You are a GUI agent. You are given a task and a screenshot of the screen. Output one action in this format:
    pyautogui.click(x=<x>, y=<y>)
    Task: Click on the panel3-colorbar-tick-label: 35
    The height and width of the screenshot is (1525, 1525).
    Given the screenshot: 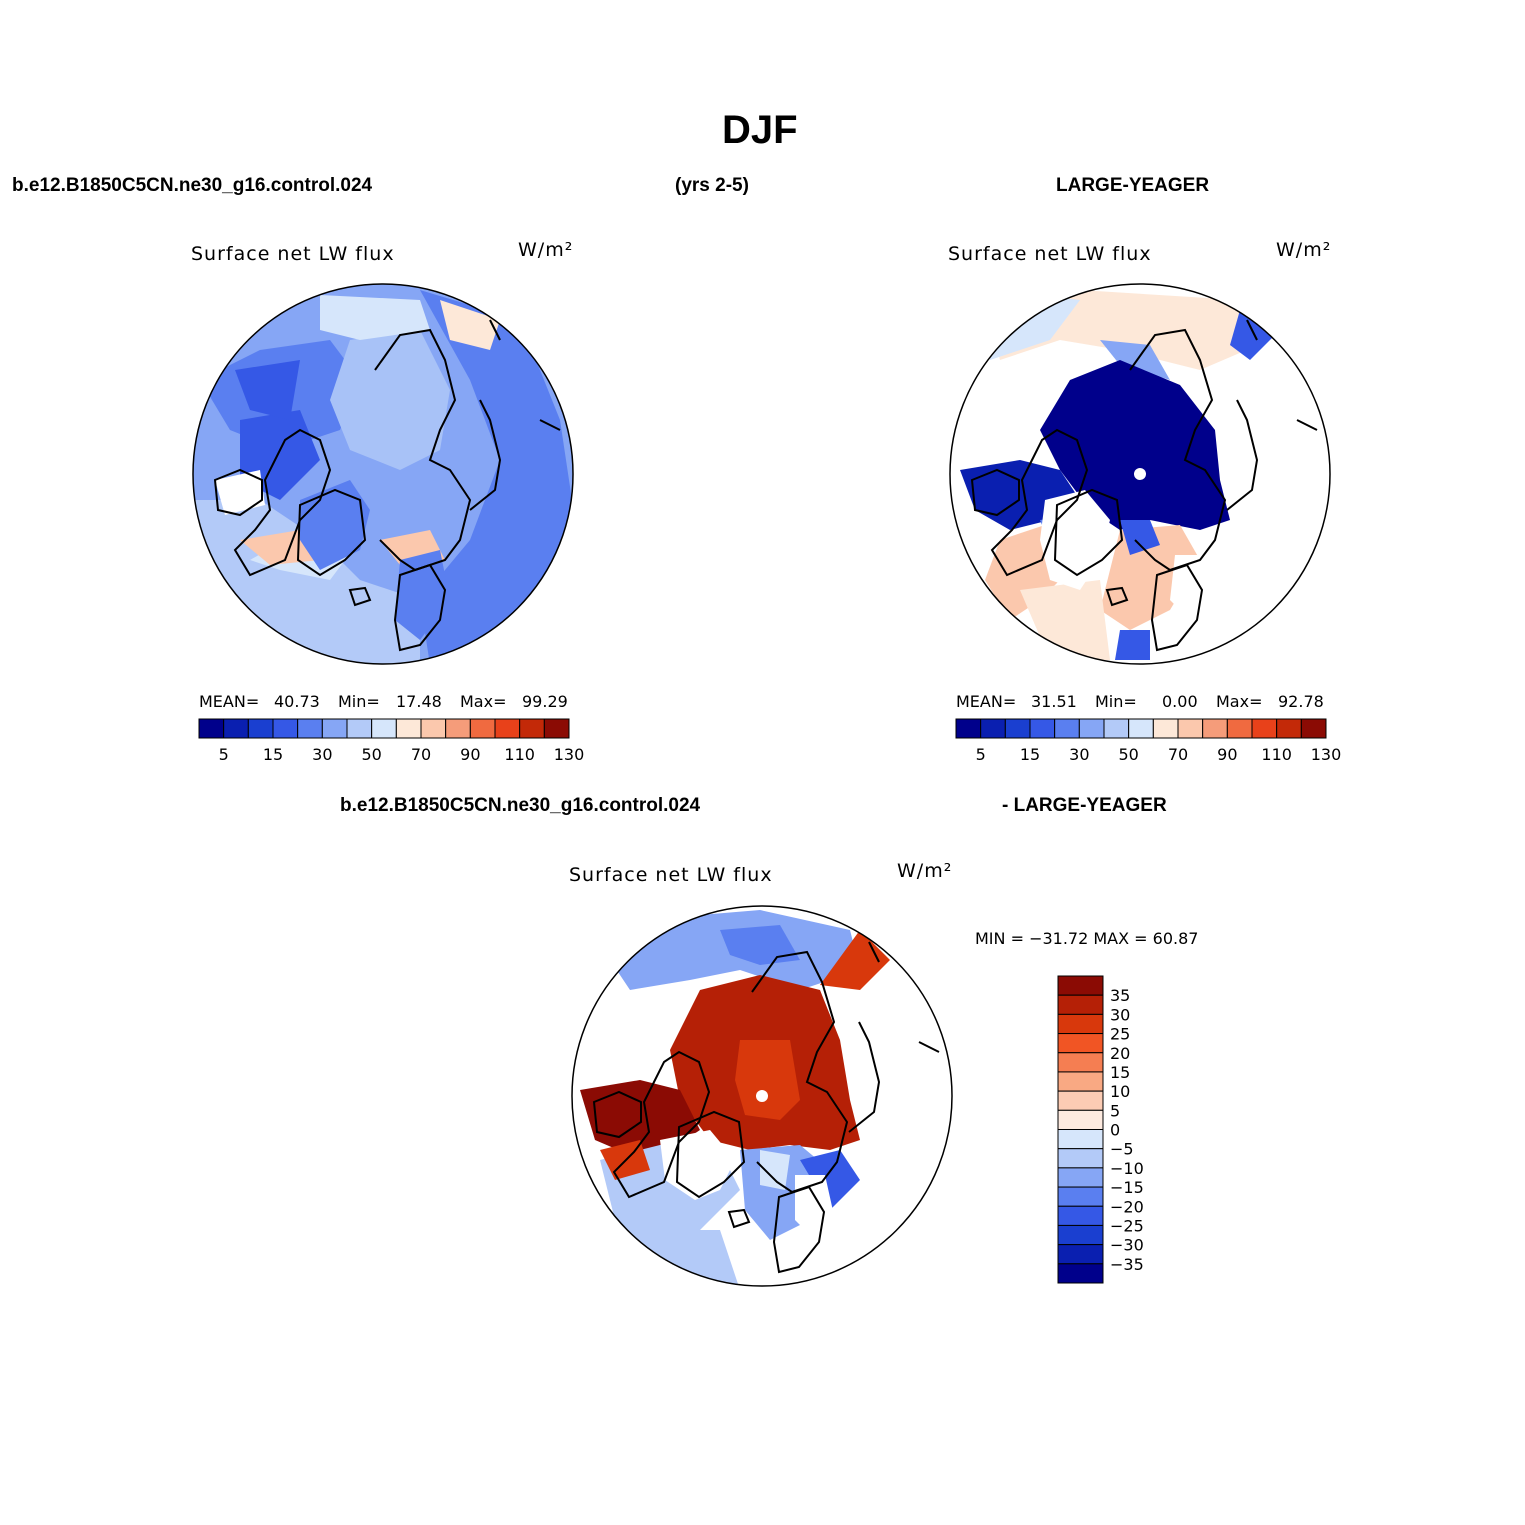 What is the action you would take?
    pyautogui.click(x=1120, y=995)
    